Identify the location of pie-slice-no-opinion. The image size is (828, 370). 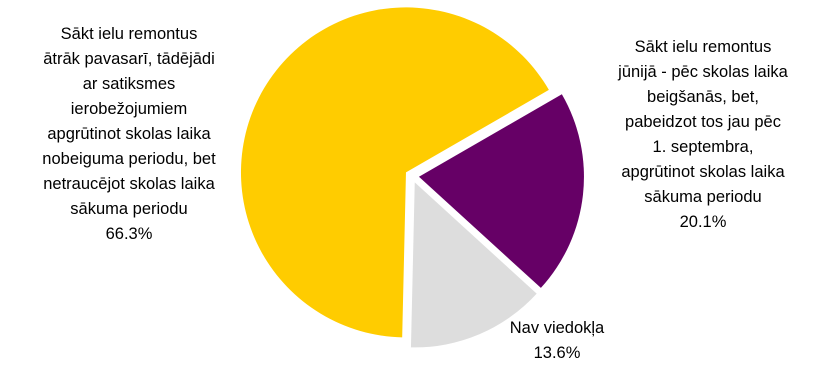
(473, 265).